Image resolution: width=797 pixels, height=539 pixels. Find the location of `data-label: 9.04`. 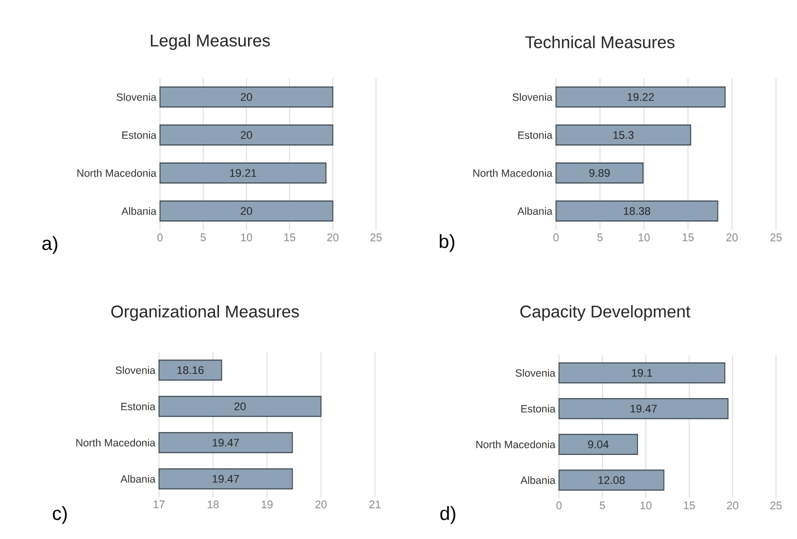

data-label: 9.04 is located at coordinates (598, 444).